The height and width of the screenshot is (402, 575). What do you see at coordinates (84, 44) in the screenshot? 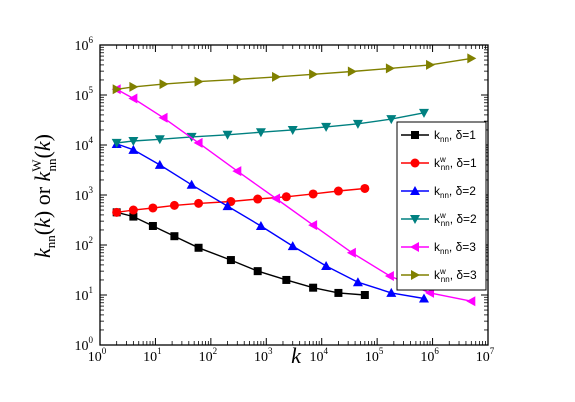
I see `y-tick-label: 10⁶` at bounding box center [84, 44].